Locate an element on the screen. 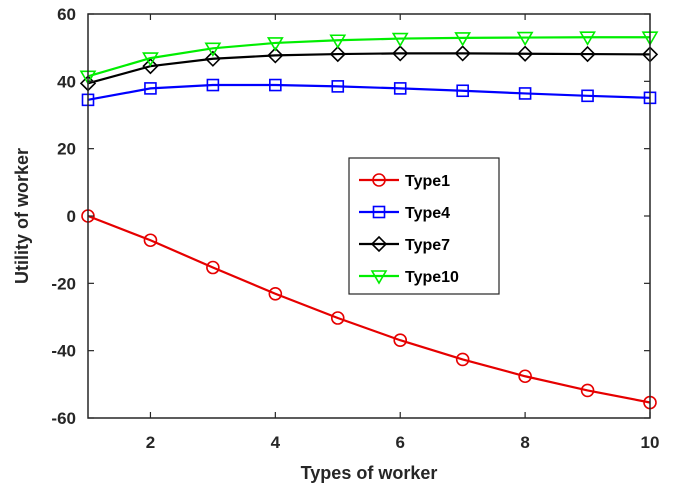 Image resolution: width=689 pixels, height=490 pixels. series-line-type7 is located at coordinates (369, 68).